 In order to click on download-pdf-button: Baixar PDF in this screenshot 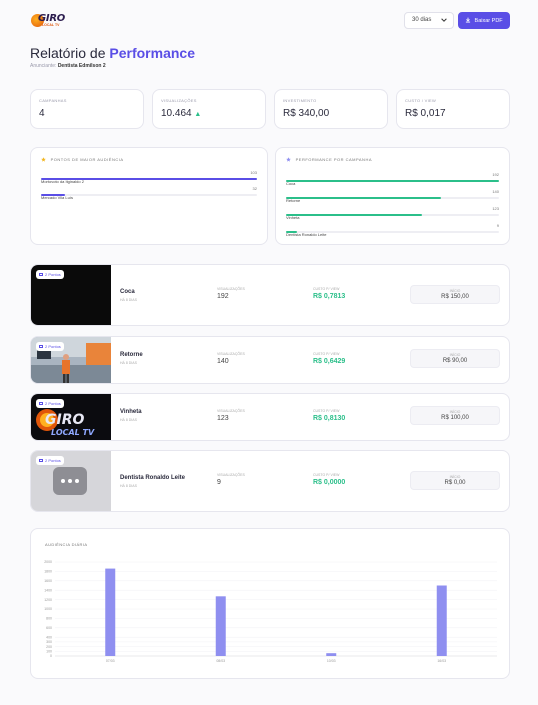, I will do `click(484, 20)`.